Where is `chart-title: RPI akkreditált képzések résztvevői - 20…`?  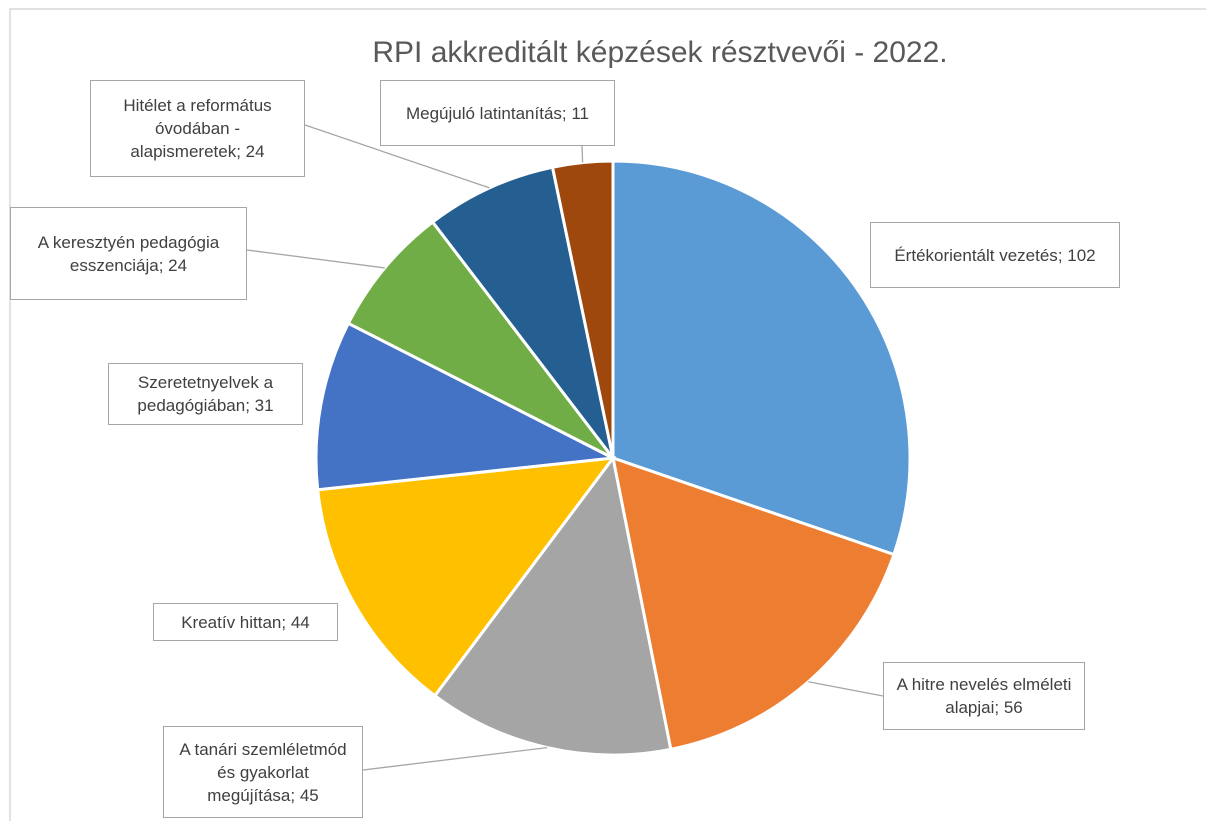 chart-title: RPI akkreditált képzések résztvevői - 20… is located at coordinates (660, 52).